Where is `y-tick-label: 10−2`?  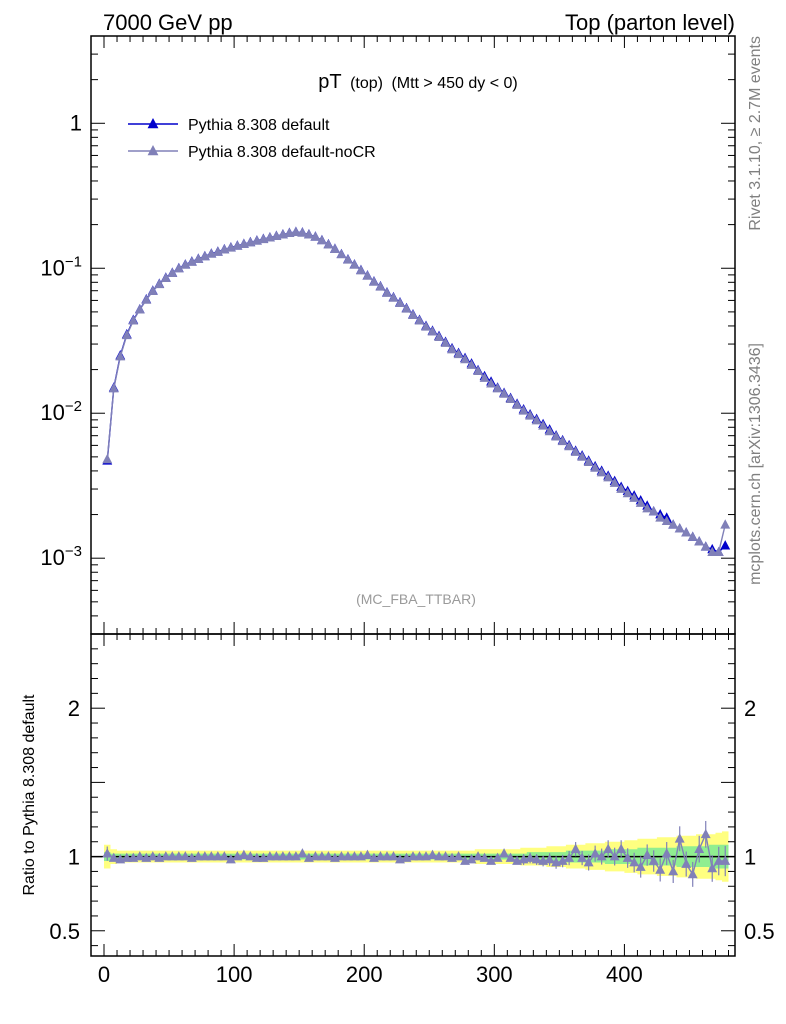
y-tick-label: 10−2 is located at coordinates (61, 411).